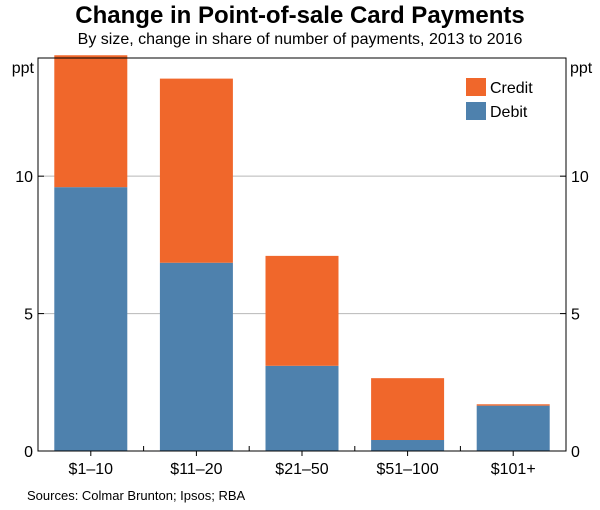 The image size is (600, 510). Describe the element at coordinates (476, 111) in the screenshot. I see `legend-swatch-debit` at that location.